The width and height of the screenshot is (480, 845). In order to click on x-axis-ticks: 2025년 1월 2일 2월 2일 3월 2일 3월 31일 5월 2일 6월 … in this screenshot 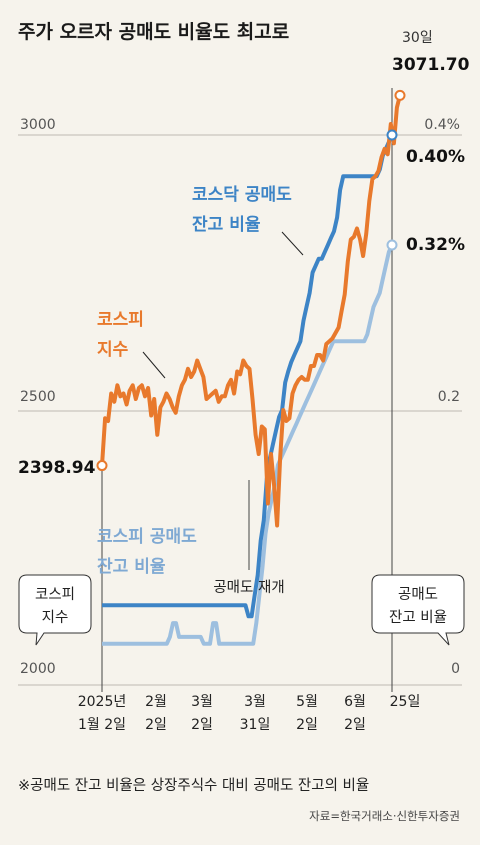, I will do `click(249, 713)`.